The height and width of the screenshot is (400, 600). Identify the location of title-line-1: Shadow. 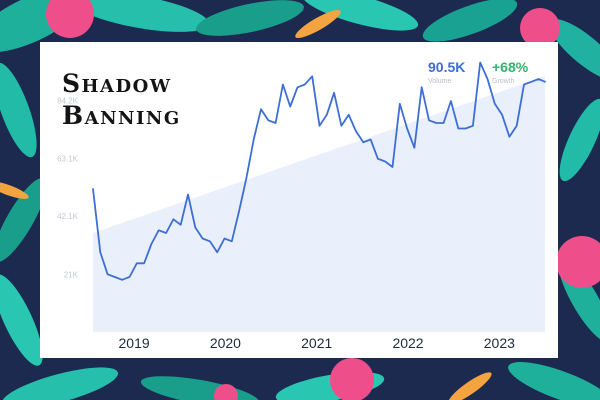
(117, 83).